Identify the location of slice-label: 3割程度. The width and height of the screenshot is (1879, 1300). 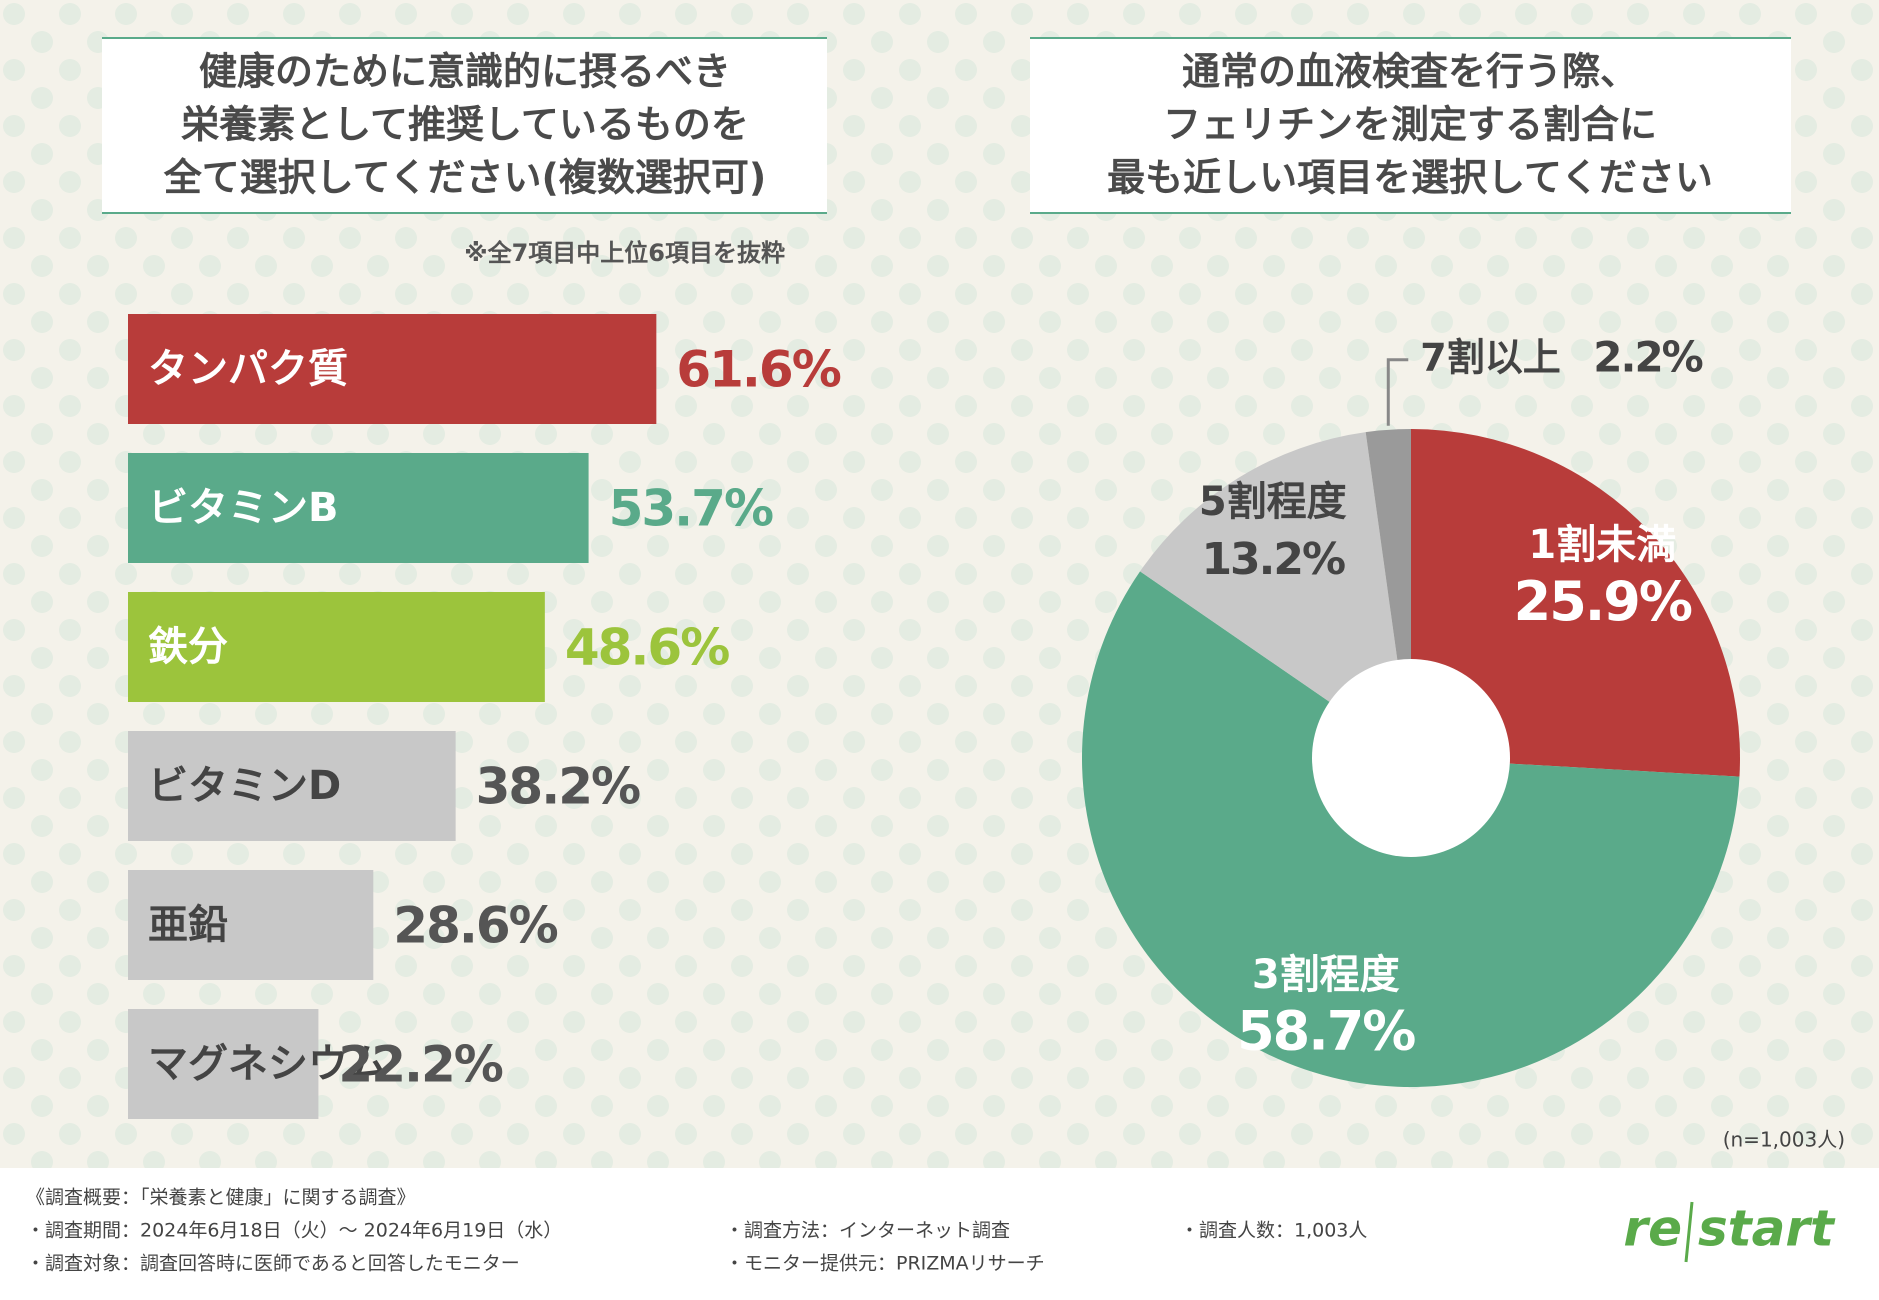
(1326, 975).